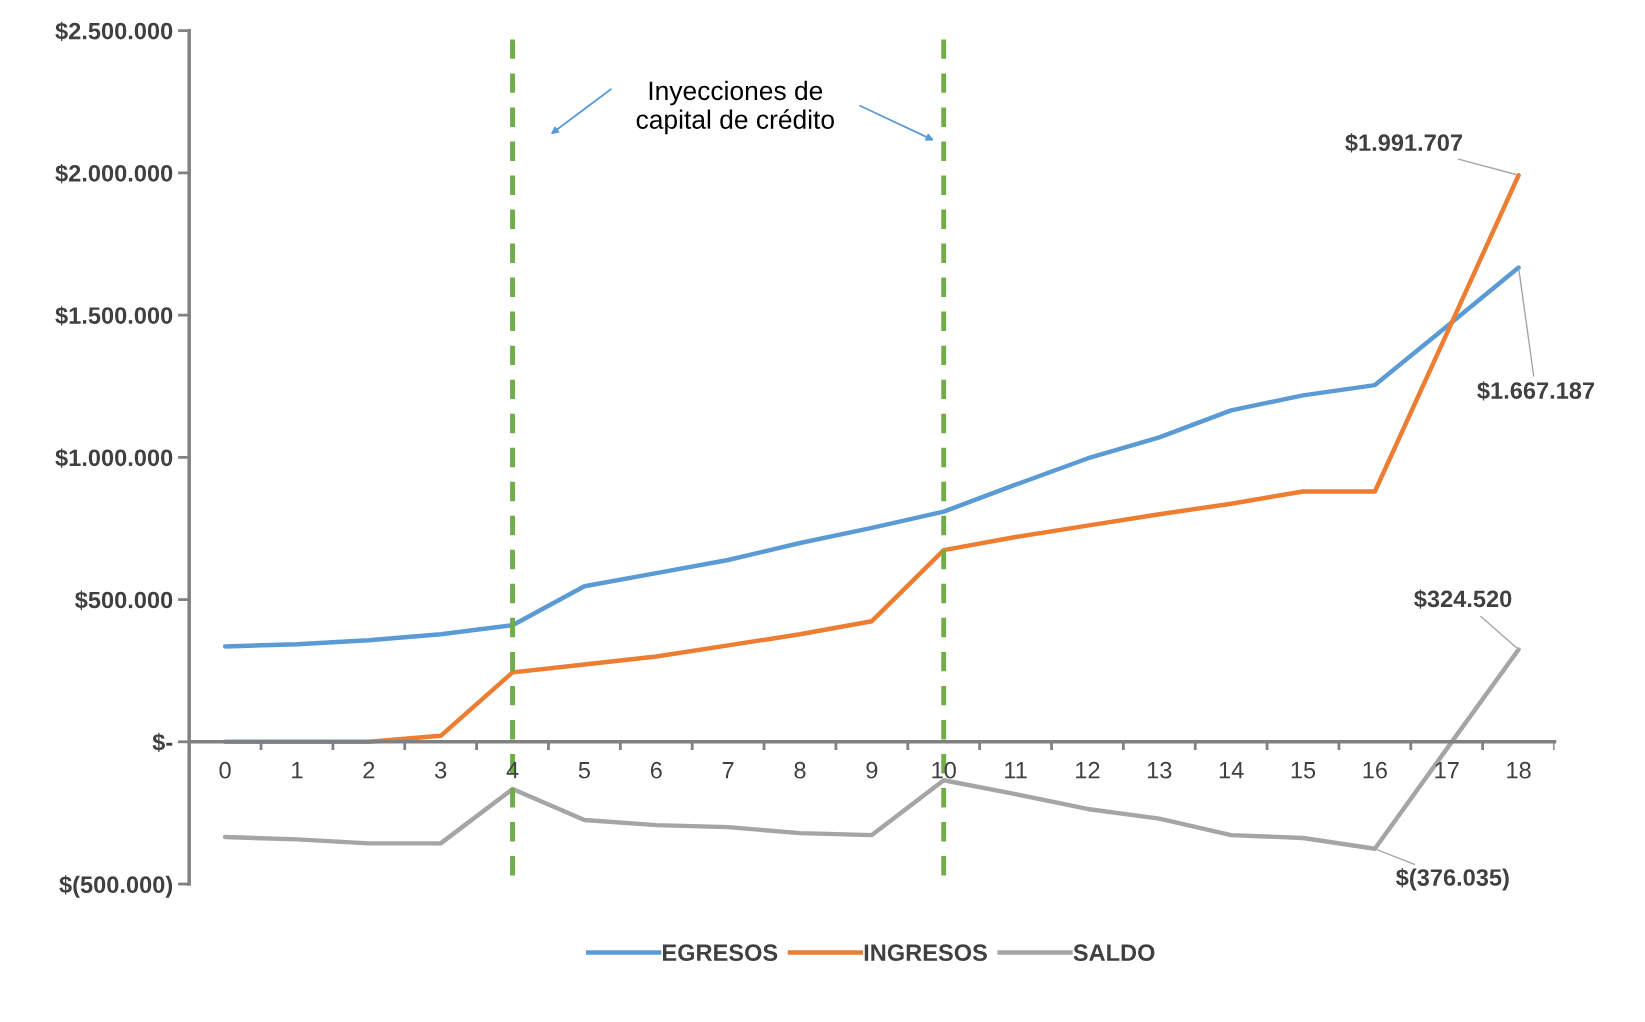  Describe the element at coordinates (369, 770) in the screenshot. I see `x-tick-label: 2` at that location.